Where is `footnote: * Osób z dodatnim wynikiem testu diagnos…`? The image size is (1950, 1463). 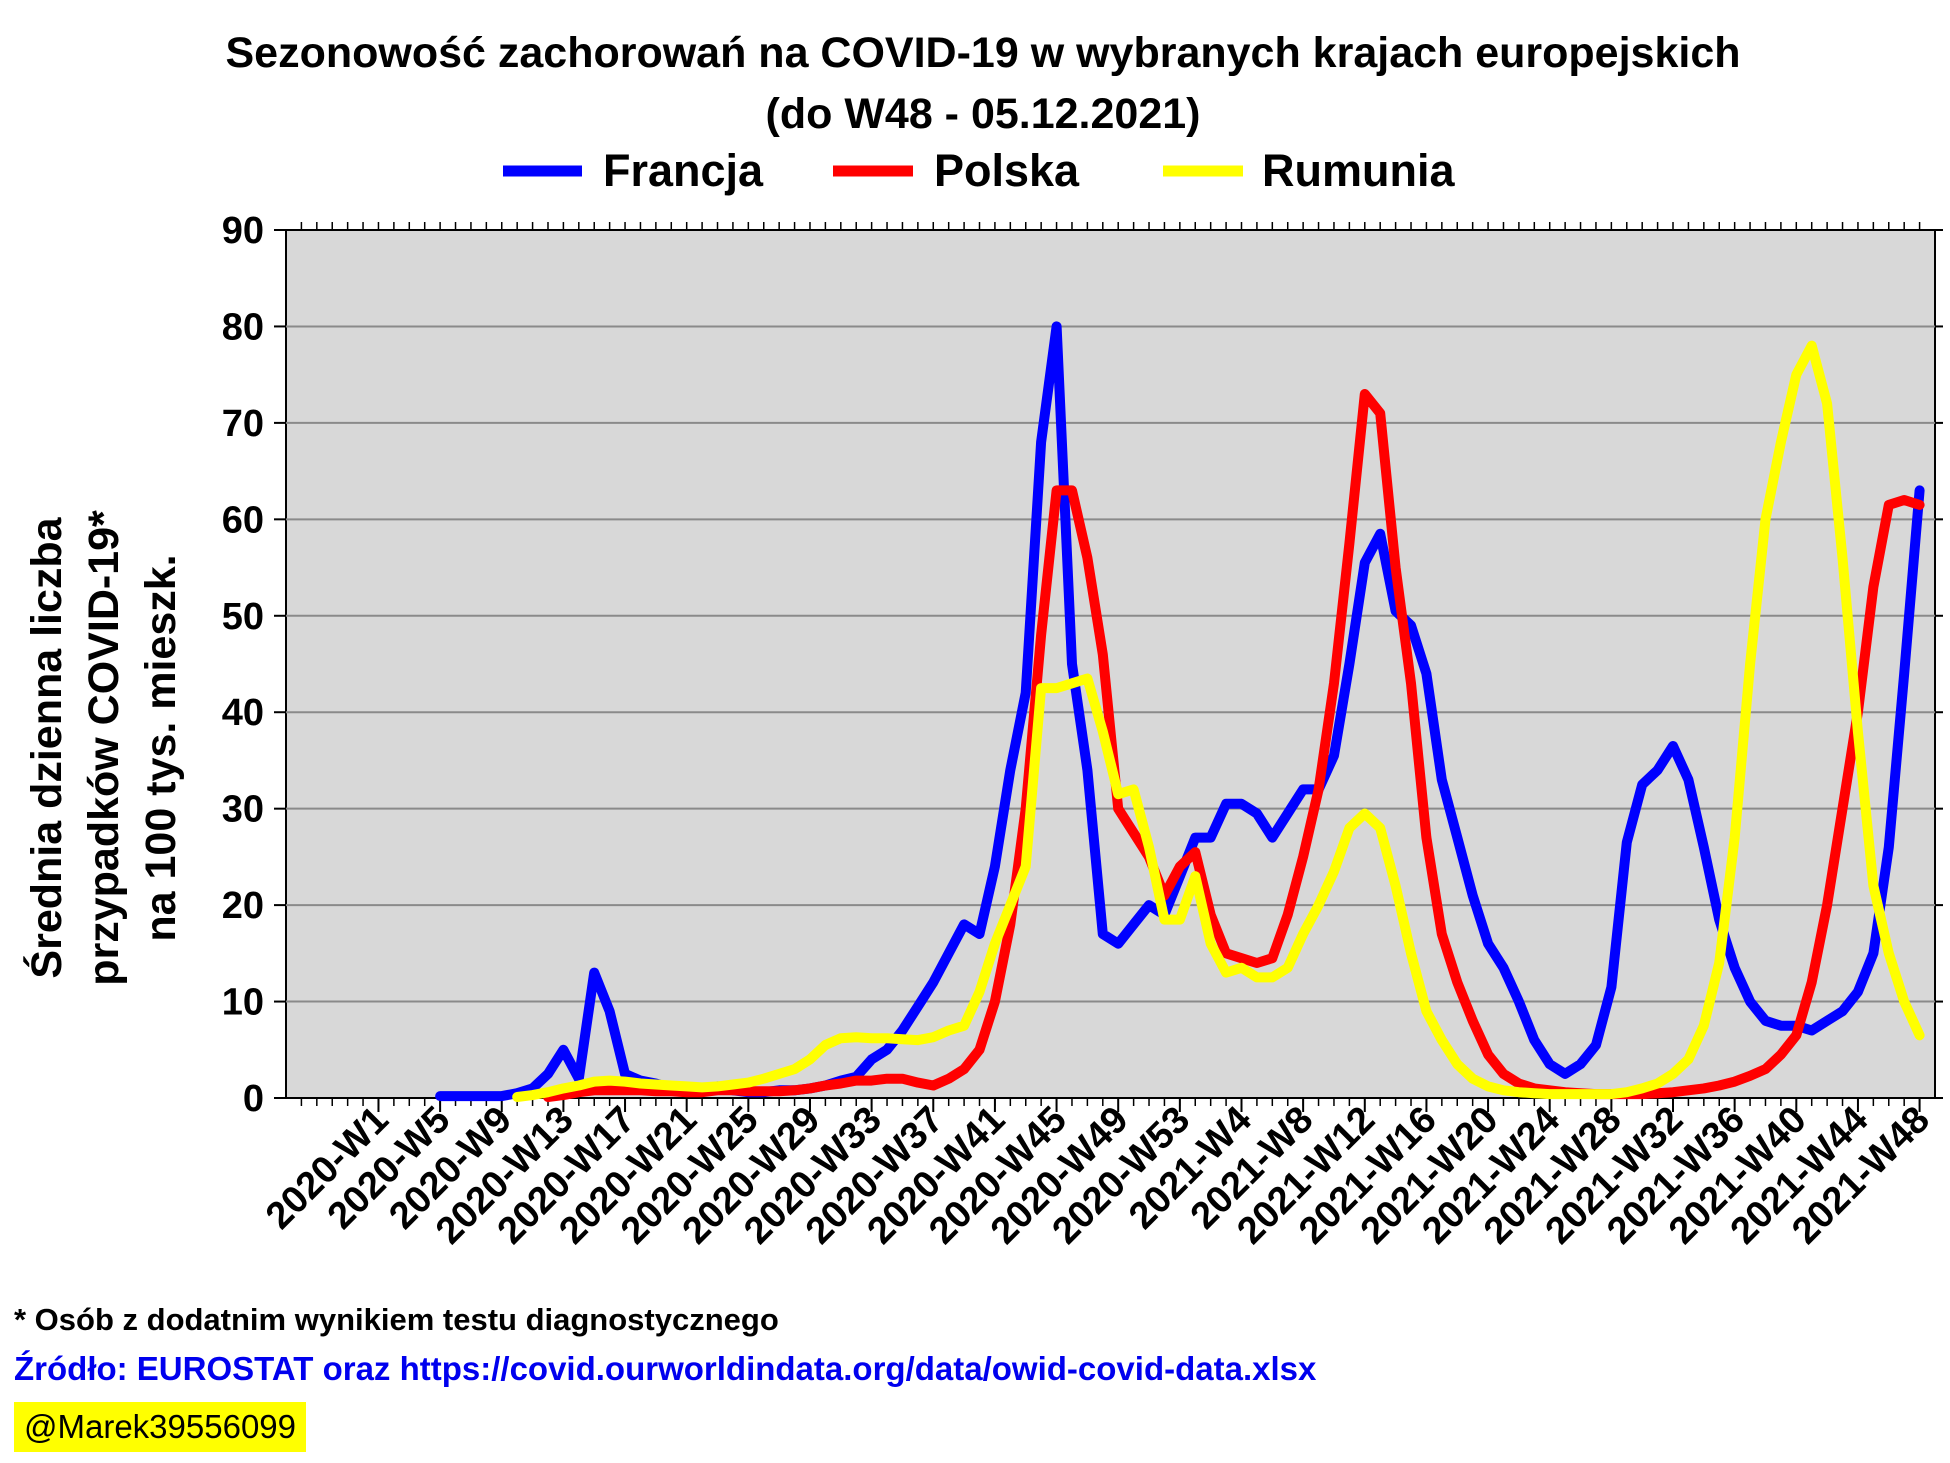 footnote: * Osób z dodatnim wynikiem testu diagnos… is located at coordinates (396, 1319).